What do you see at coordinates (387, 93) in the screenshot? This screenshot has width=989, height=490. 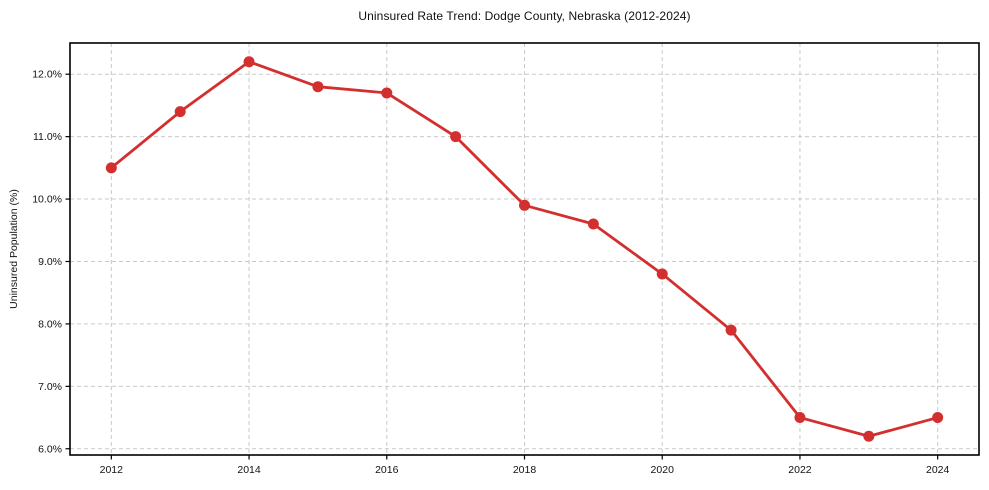 I see `data-point-2016` at bounding box center [387, 93].